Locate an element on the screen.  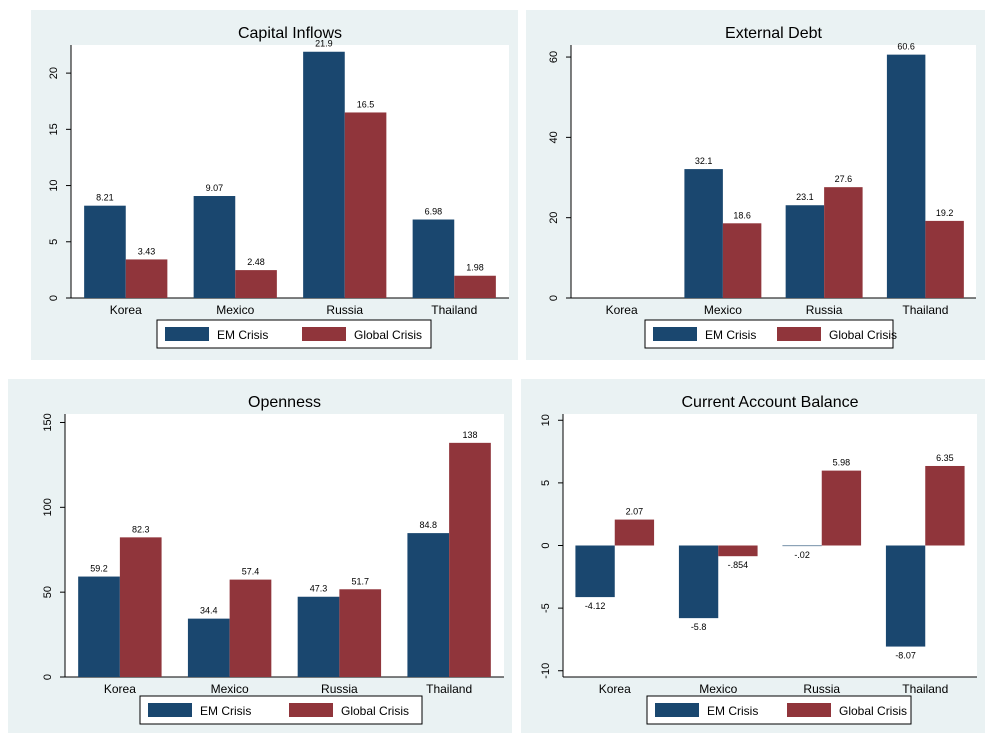
data-label: 47.3 is located at coordinates (319, 589).